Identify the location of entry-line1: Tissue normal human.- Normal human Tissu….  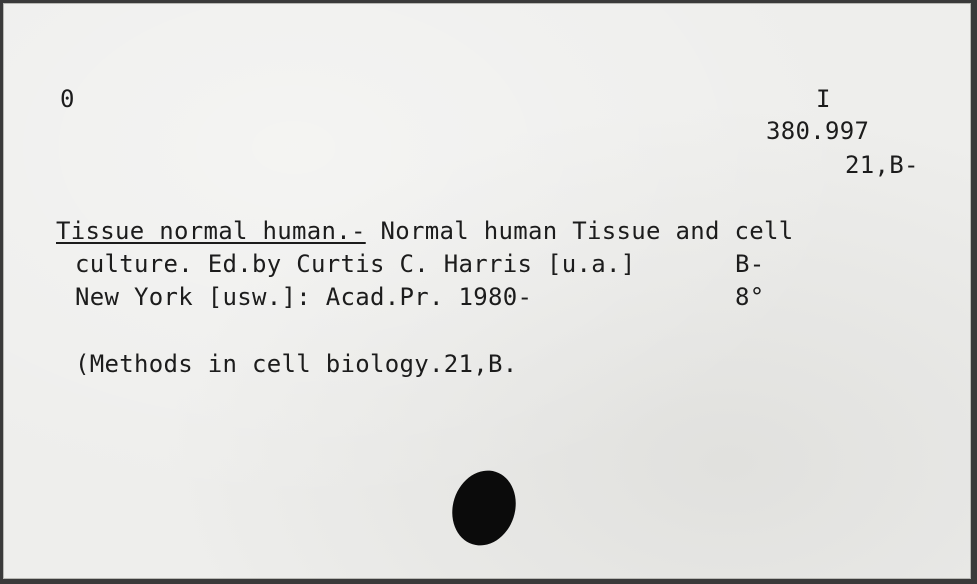
(424, 231).